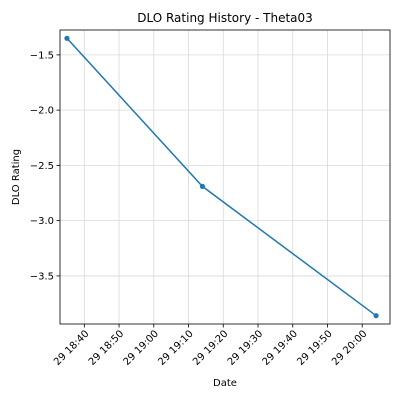  I want to click on x-axis-label: Date, so click(225, 383).